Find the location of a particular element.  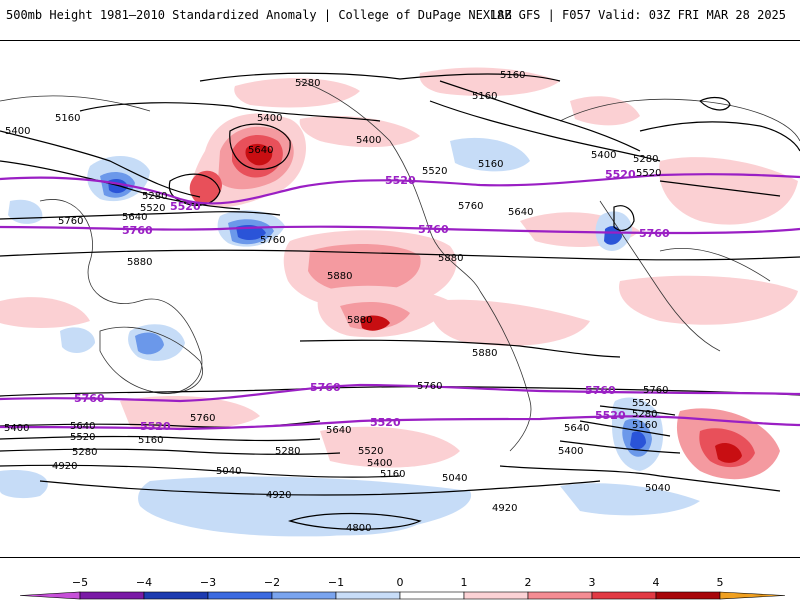

colorbar-tick-label: 0 is located at coordinates (400, 582).